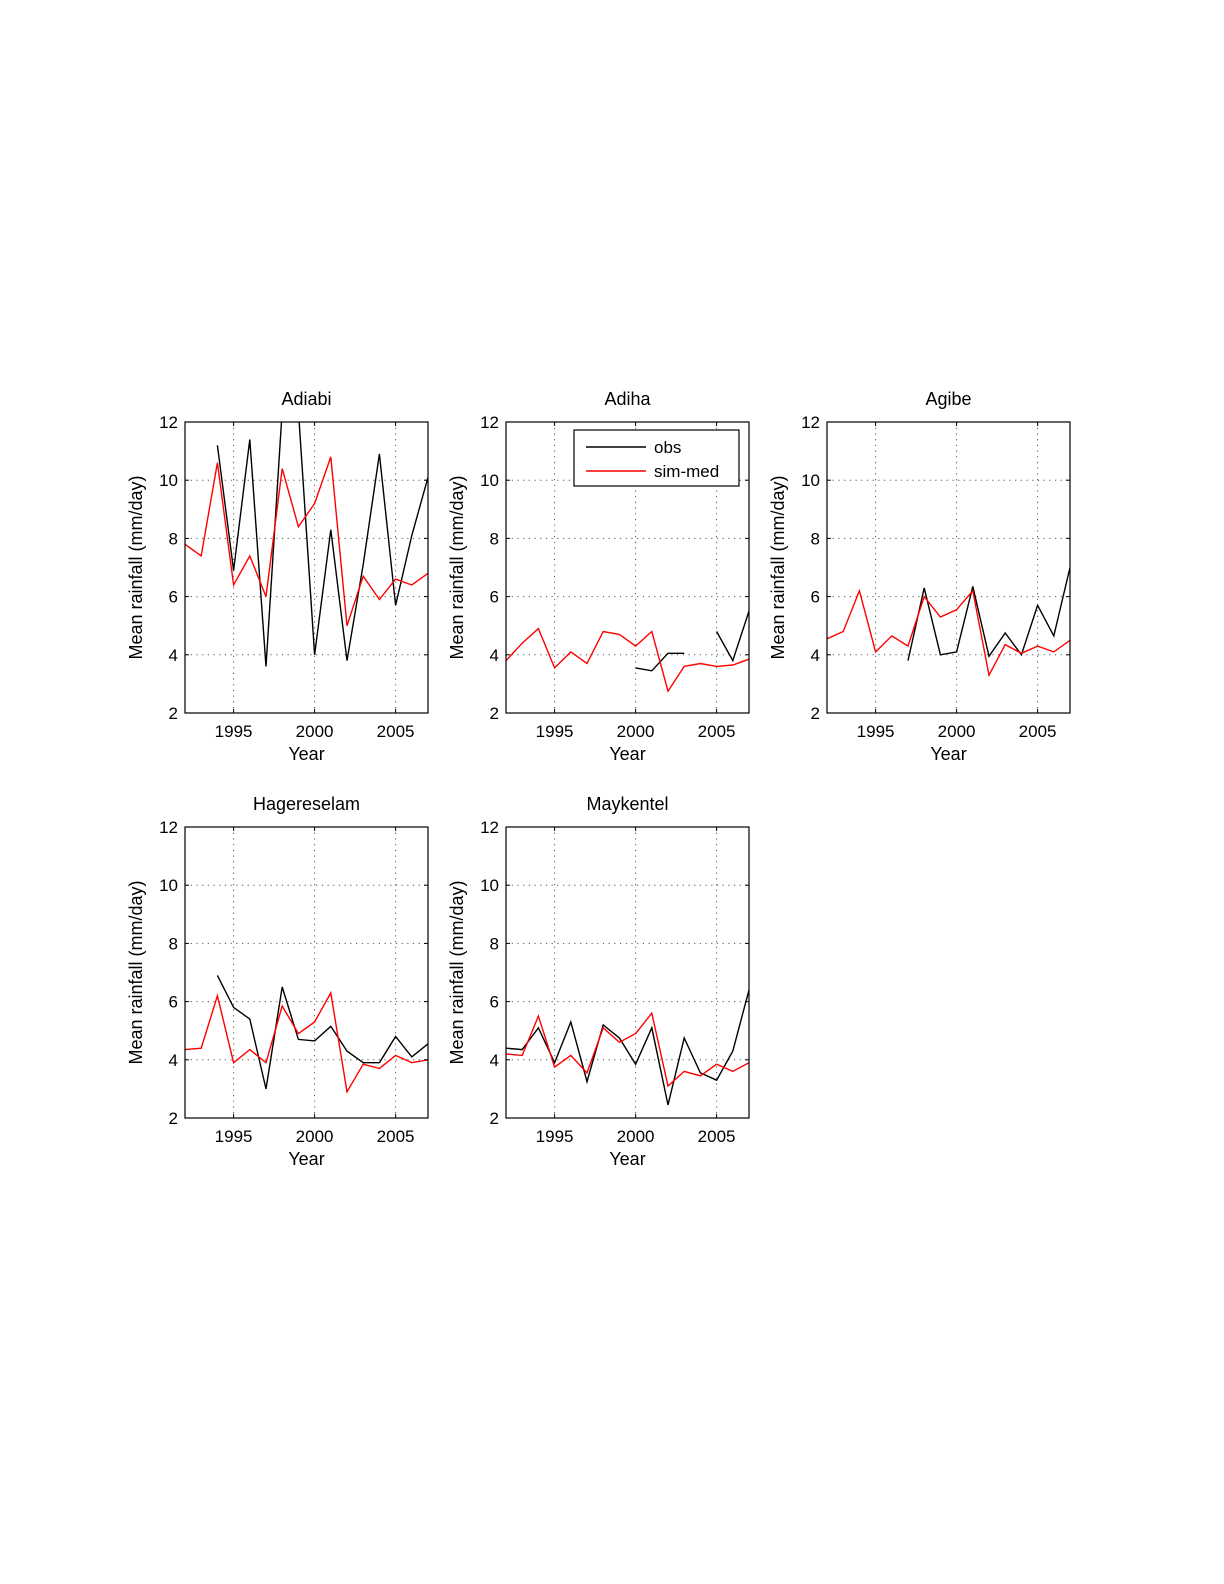 This screenshot has width=1224, height=1584. Describe the element at coordinates (948, 399) in the screenshot. I see `chart-title: Agibe` at that location.